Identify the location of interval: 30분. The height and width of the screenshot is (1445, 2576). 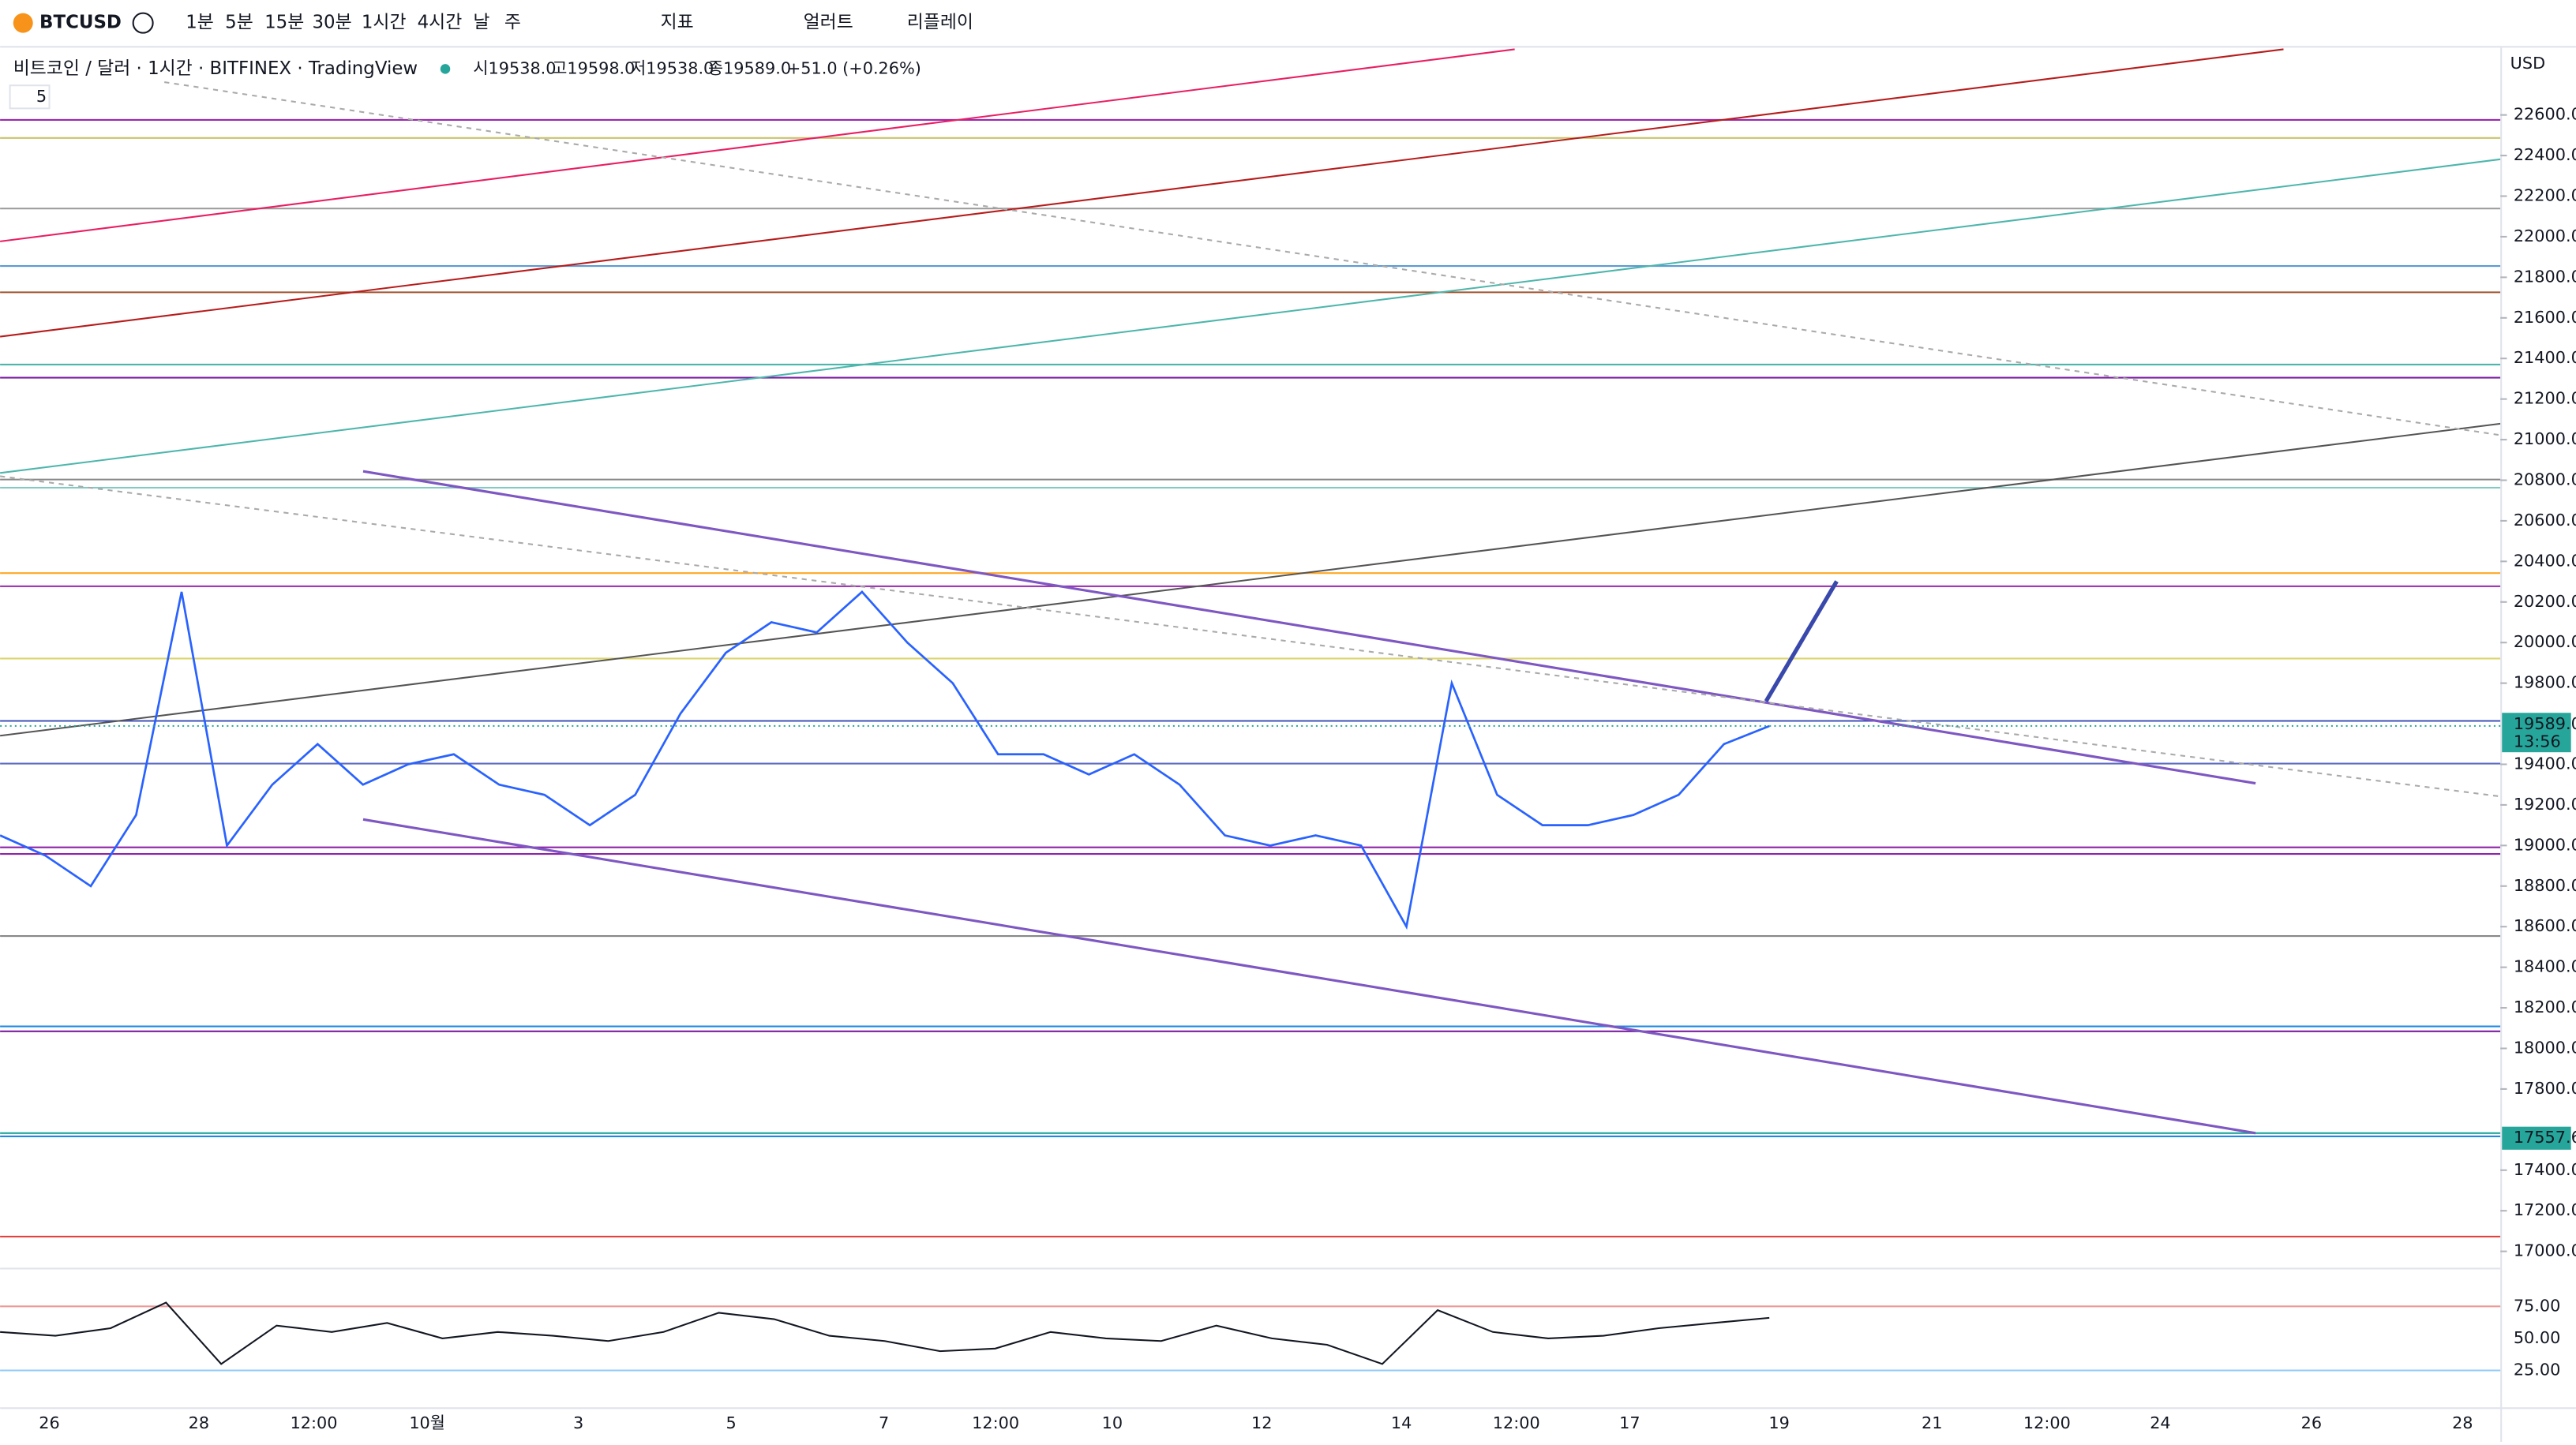
(331, 23).